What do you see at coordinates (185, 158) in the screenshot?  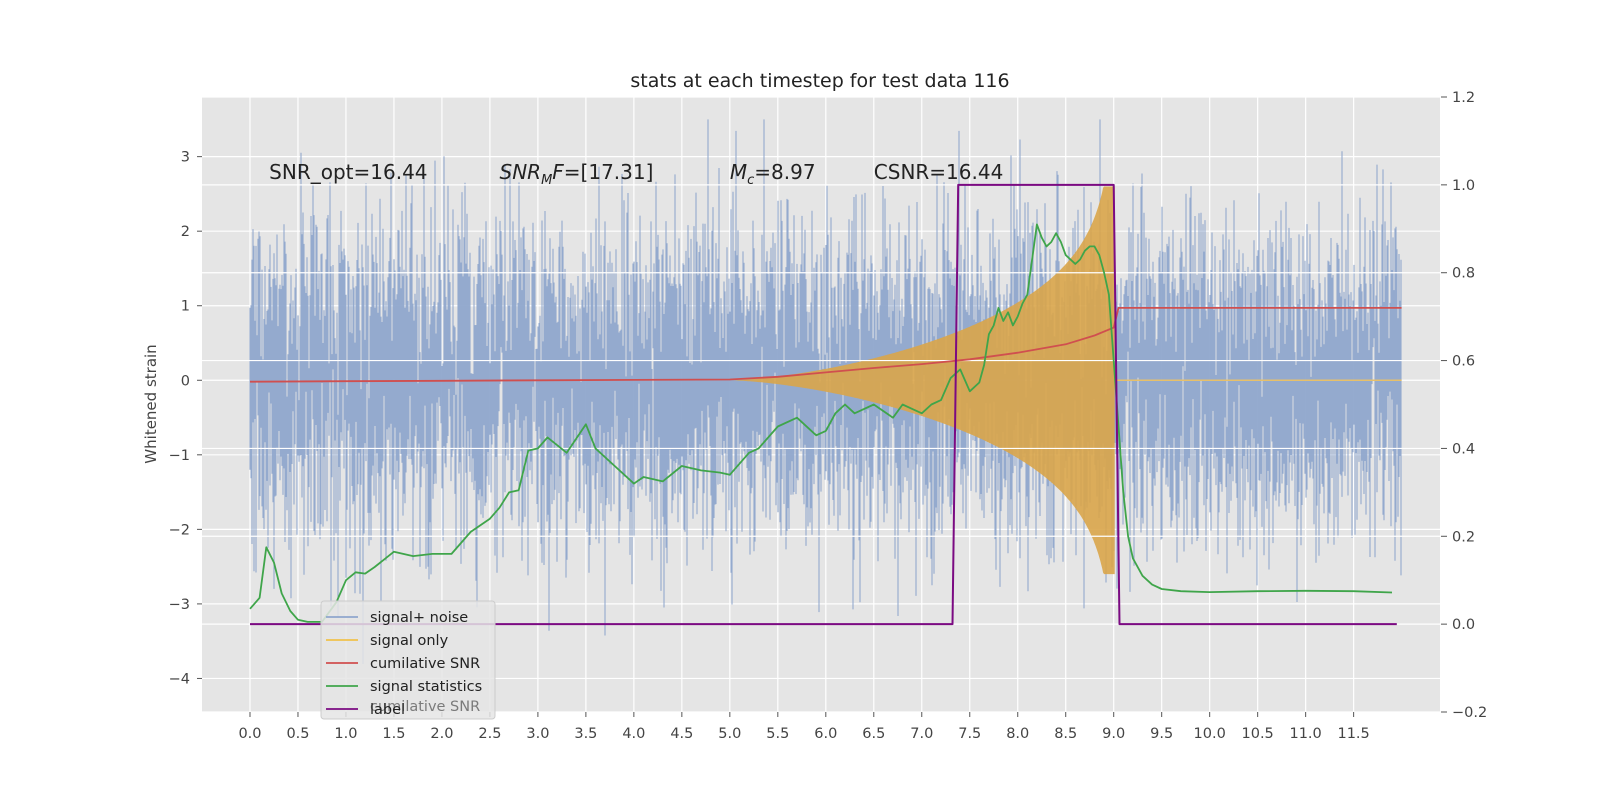 I see `y-tick-label: 3` at bounding box center [185, 158].